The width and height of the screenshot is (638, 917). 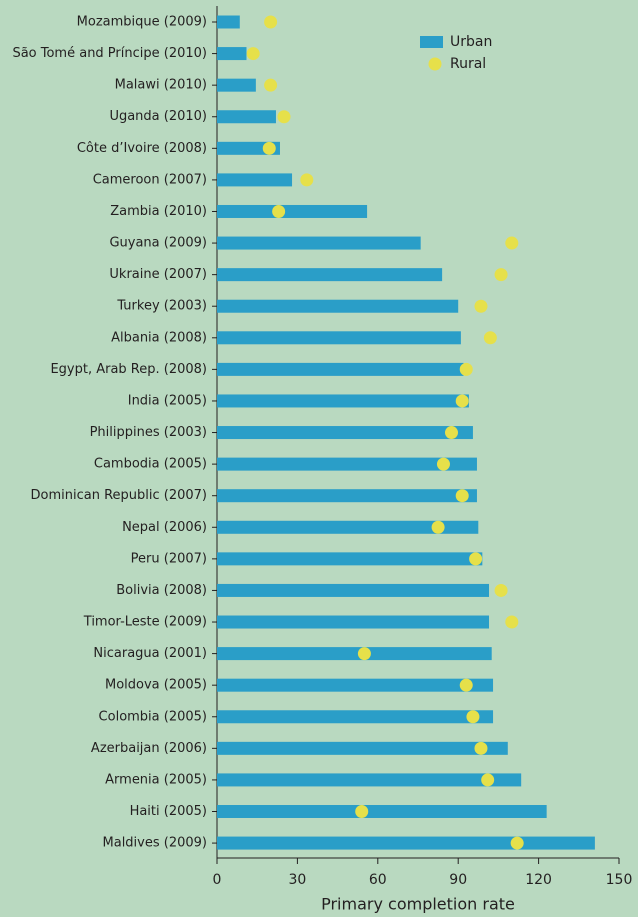 I want to click on legend-label: Urban, so click(x=471, y=42).